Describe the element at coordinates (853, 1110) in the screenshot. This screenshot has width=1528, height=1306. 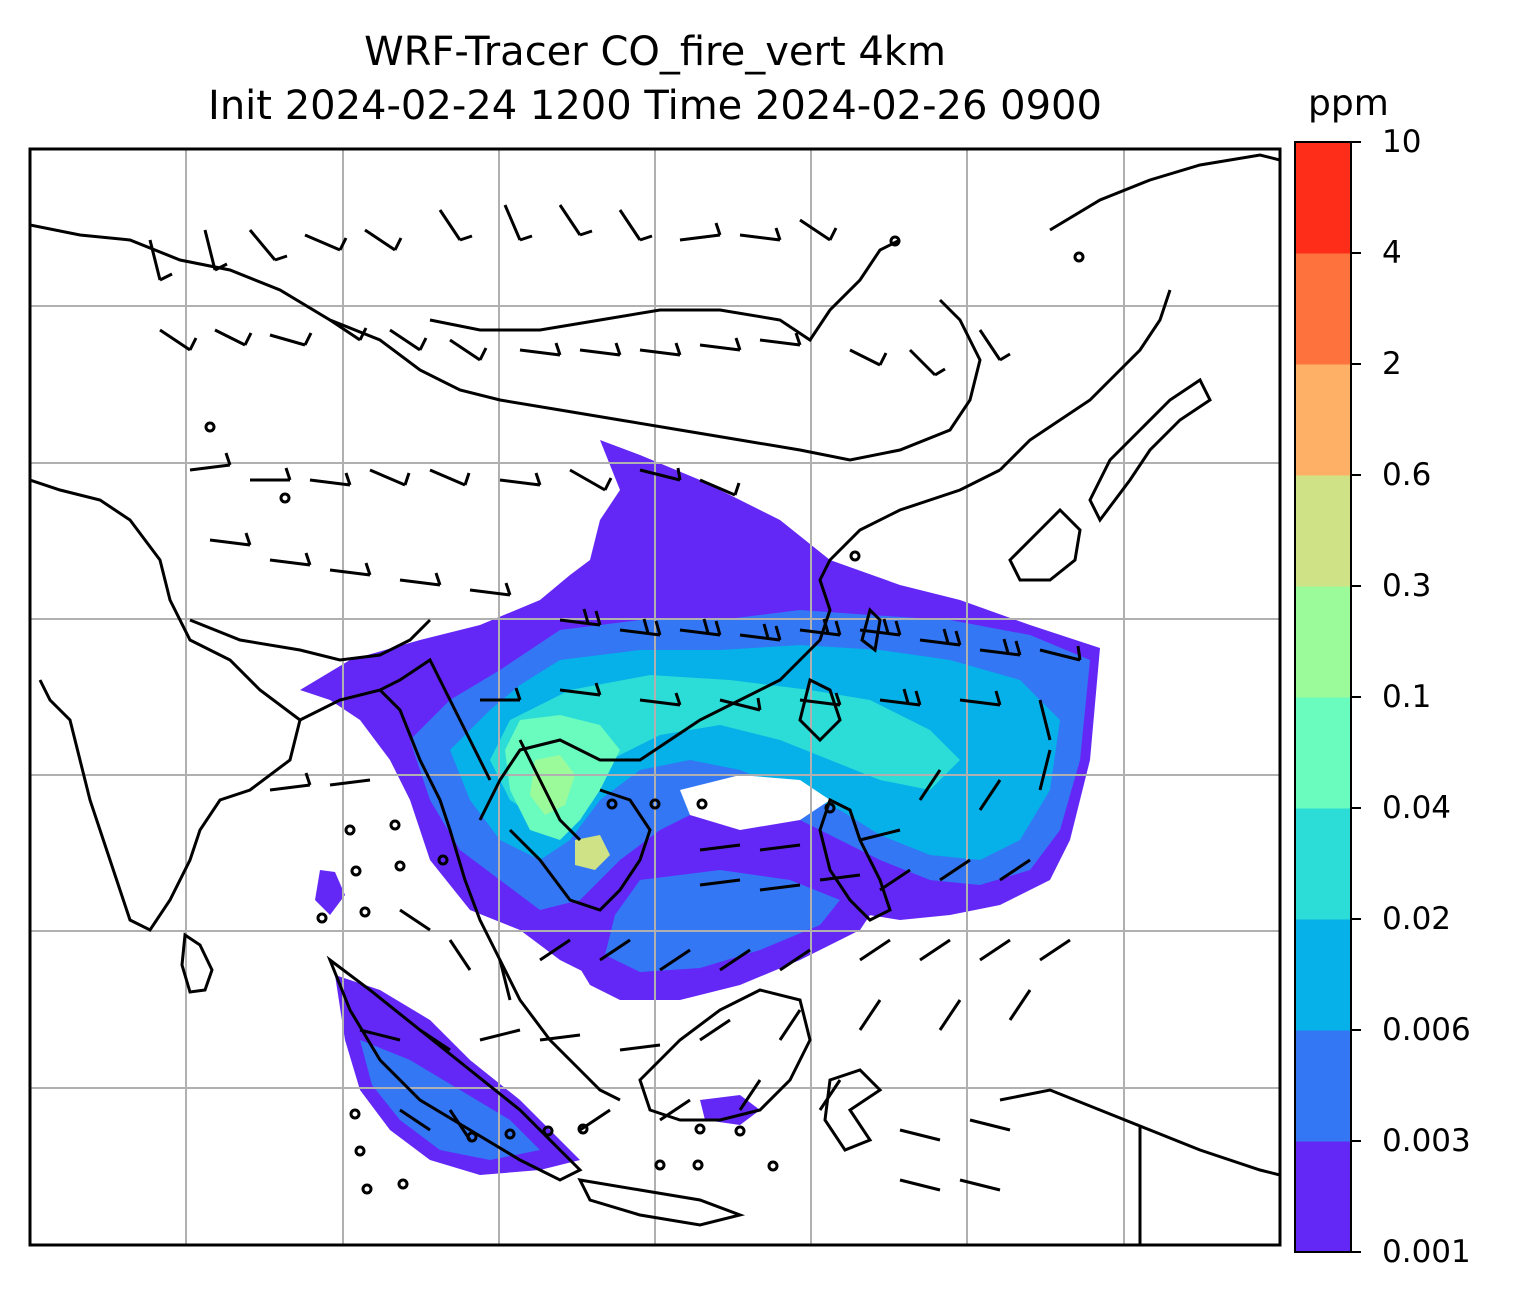
I see `coast-sulawesi` at that location.